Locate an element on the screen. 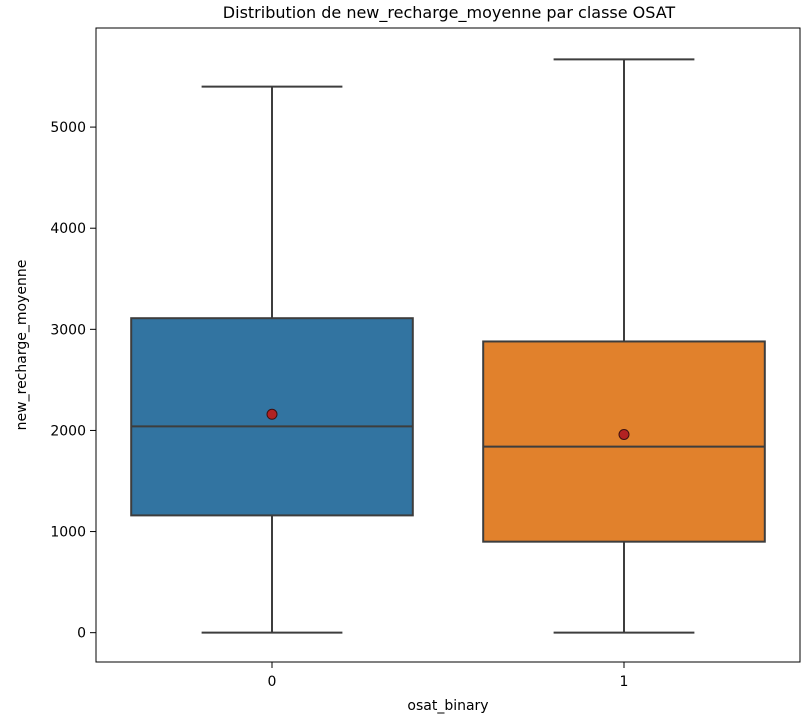 The width and height of the screenshot is (808, 718). x-axis-label: osat_binary is located at coordinates (447, 706).